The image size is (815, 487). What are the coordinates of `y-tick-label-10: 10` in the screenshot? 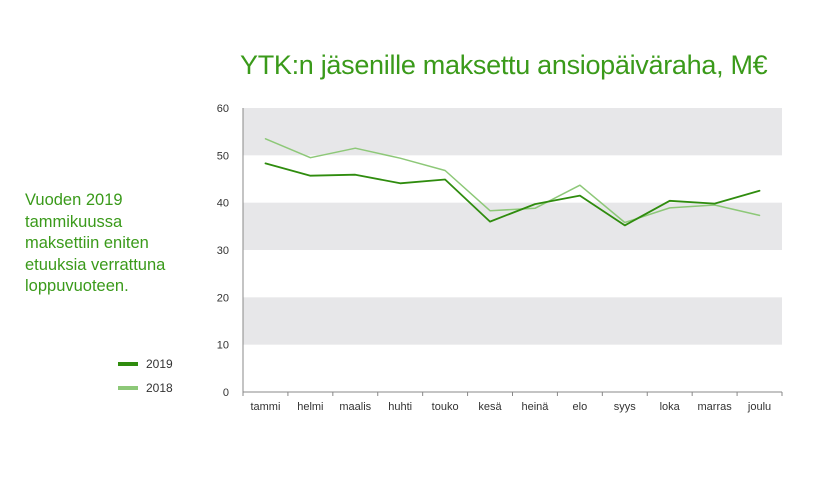 It's located at (223, 346).